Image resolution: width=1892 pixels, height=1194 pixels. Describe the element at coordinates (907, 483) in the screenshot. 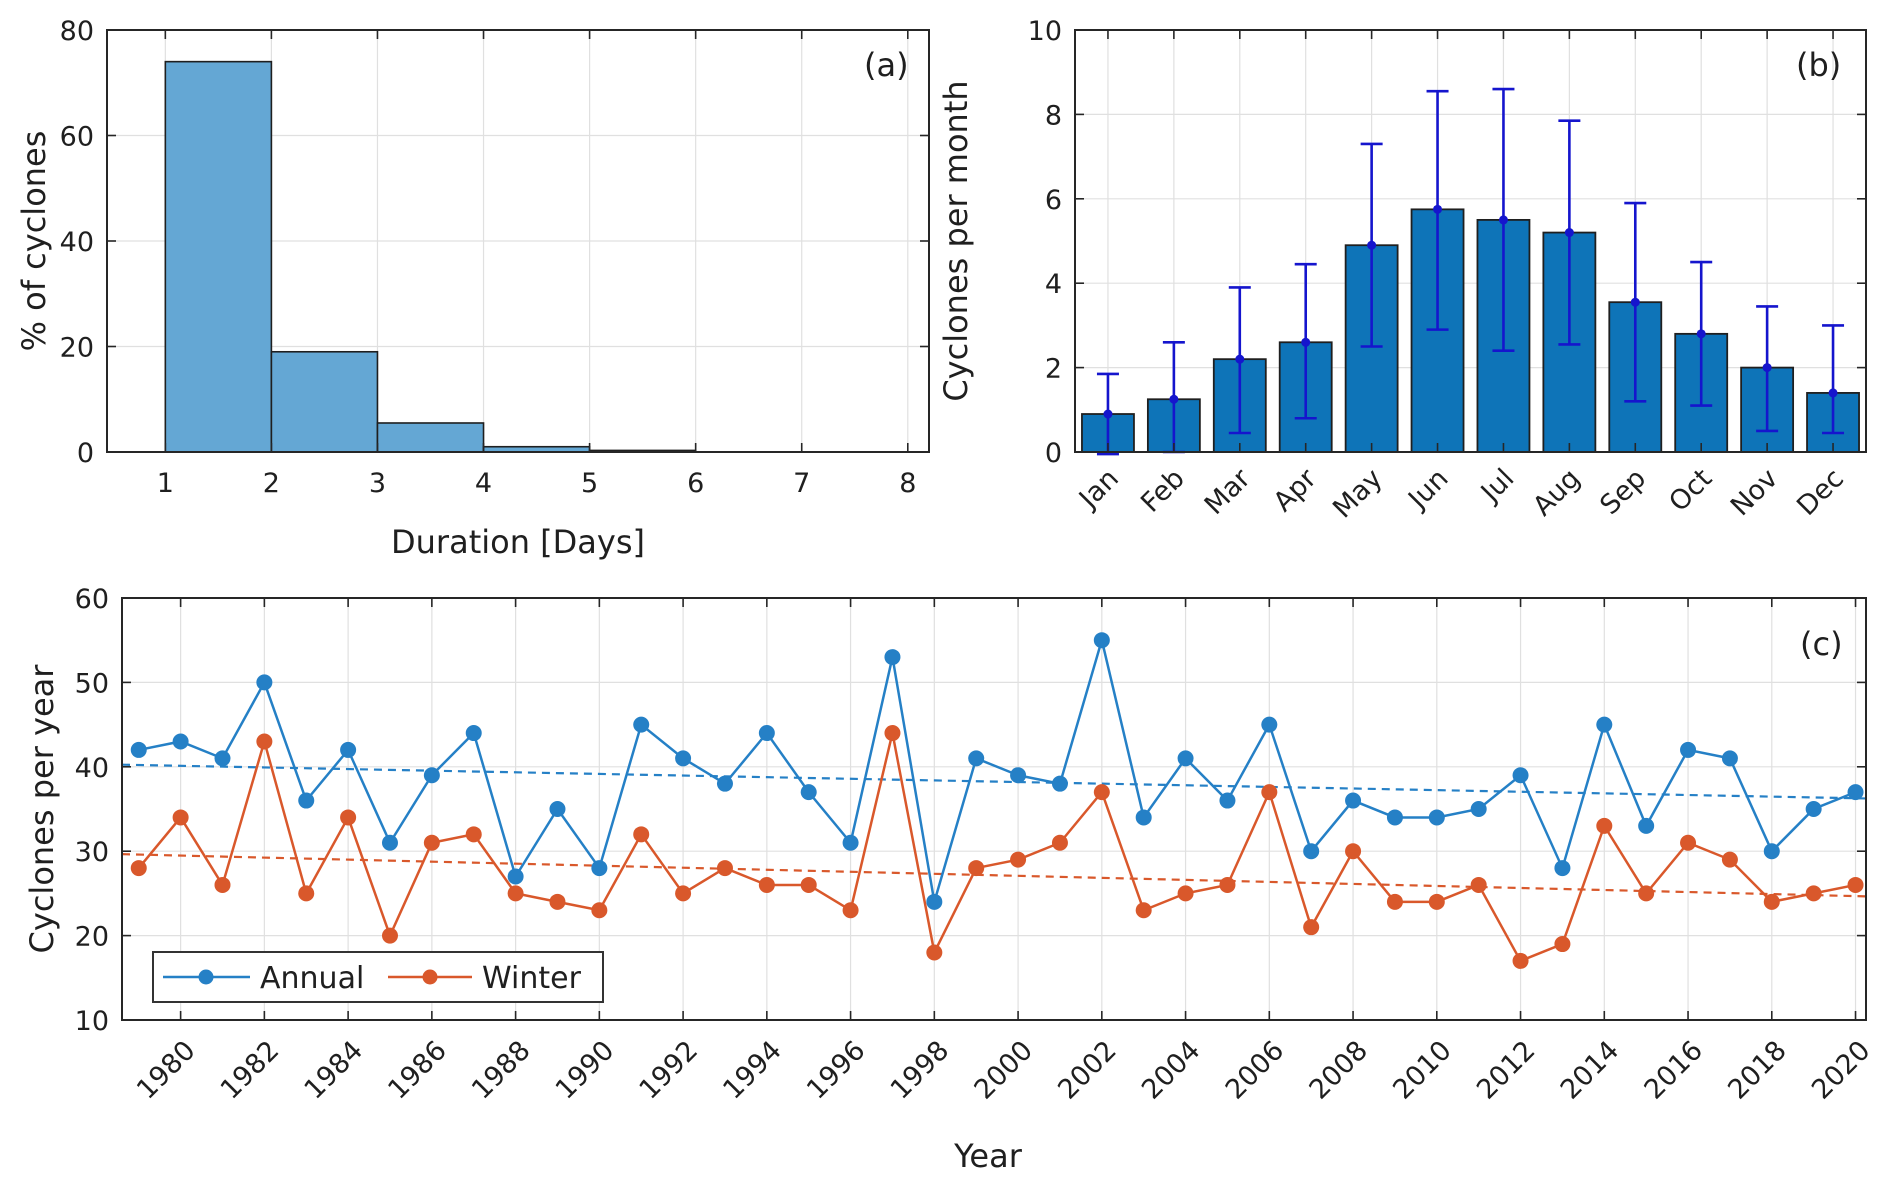

I see `x-tick-label: 8` at that location.